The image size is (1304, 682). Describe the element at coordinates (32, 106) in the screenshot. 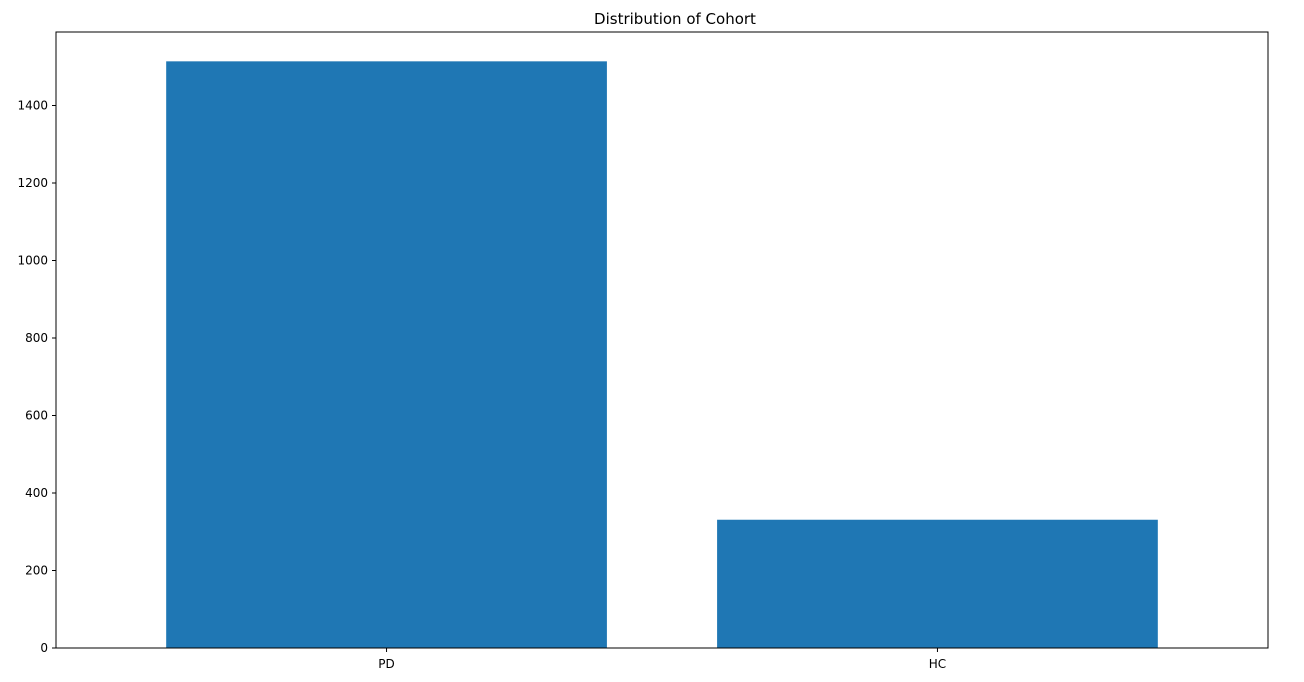

I see `y-tick-label: 1400` at that location.